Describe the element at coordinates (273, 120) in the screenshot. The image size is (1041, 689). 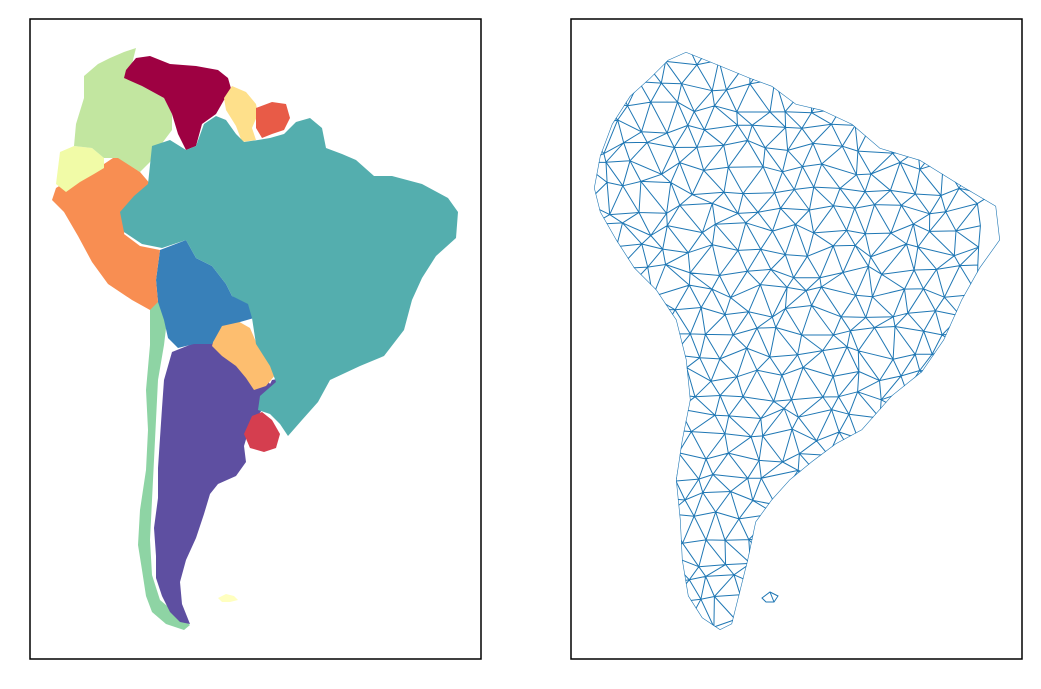
I see `region-suriname` at that location.